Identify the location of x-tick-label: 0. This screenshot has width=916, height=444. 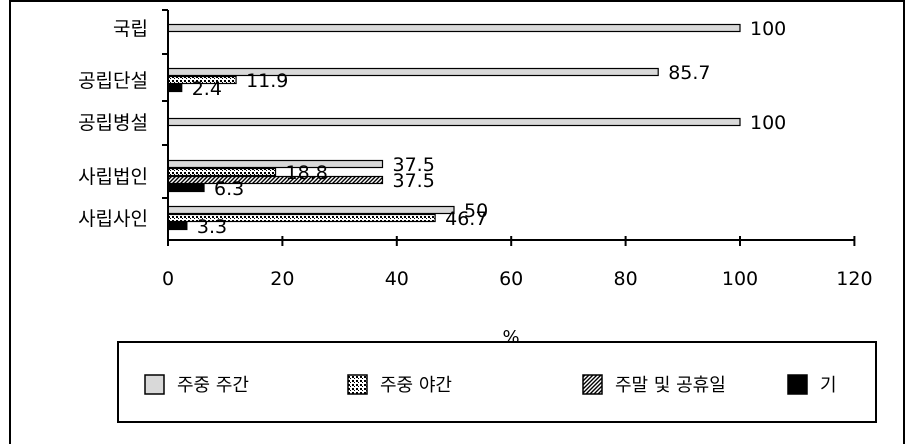
(168, 279).